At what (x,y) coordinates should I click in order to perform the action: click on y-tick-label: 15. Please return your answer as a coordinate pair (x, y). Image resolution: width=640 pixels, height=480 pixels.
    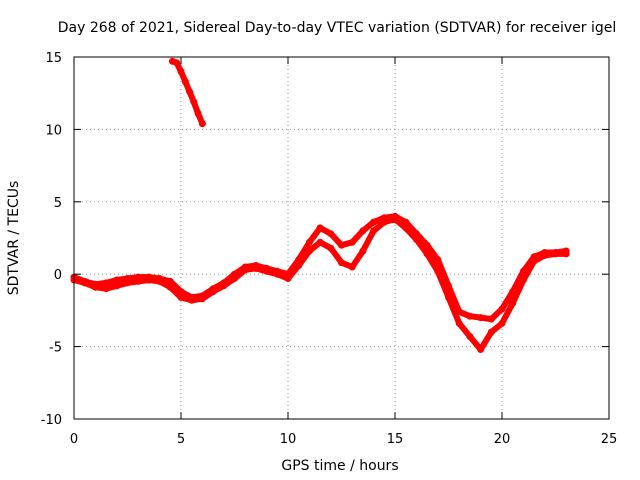
    Looking at the image, I should click on (53, 58).